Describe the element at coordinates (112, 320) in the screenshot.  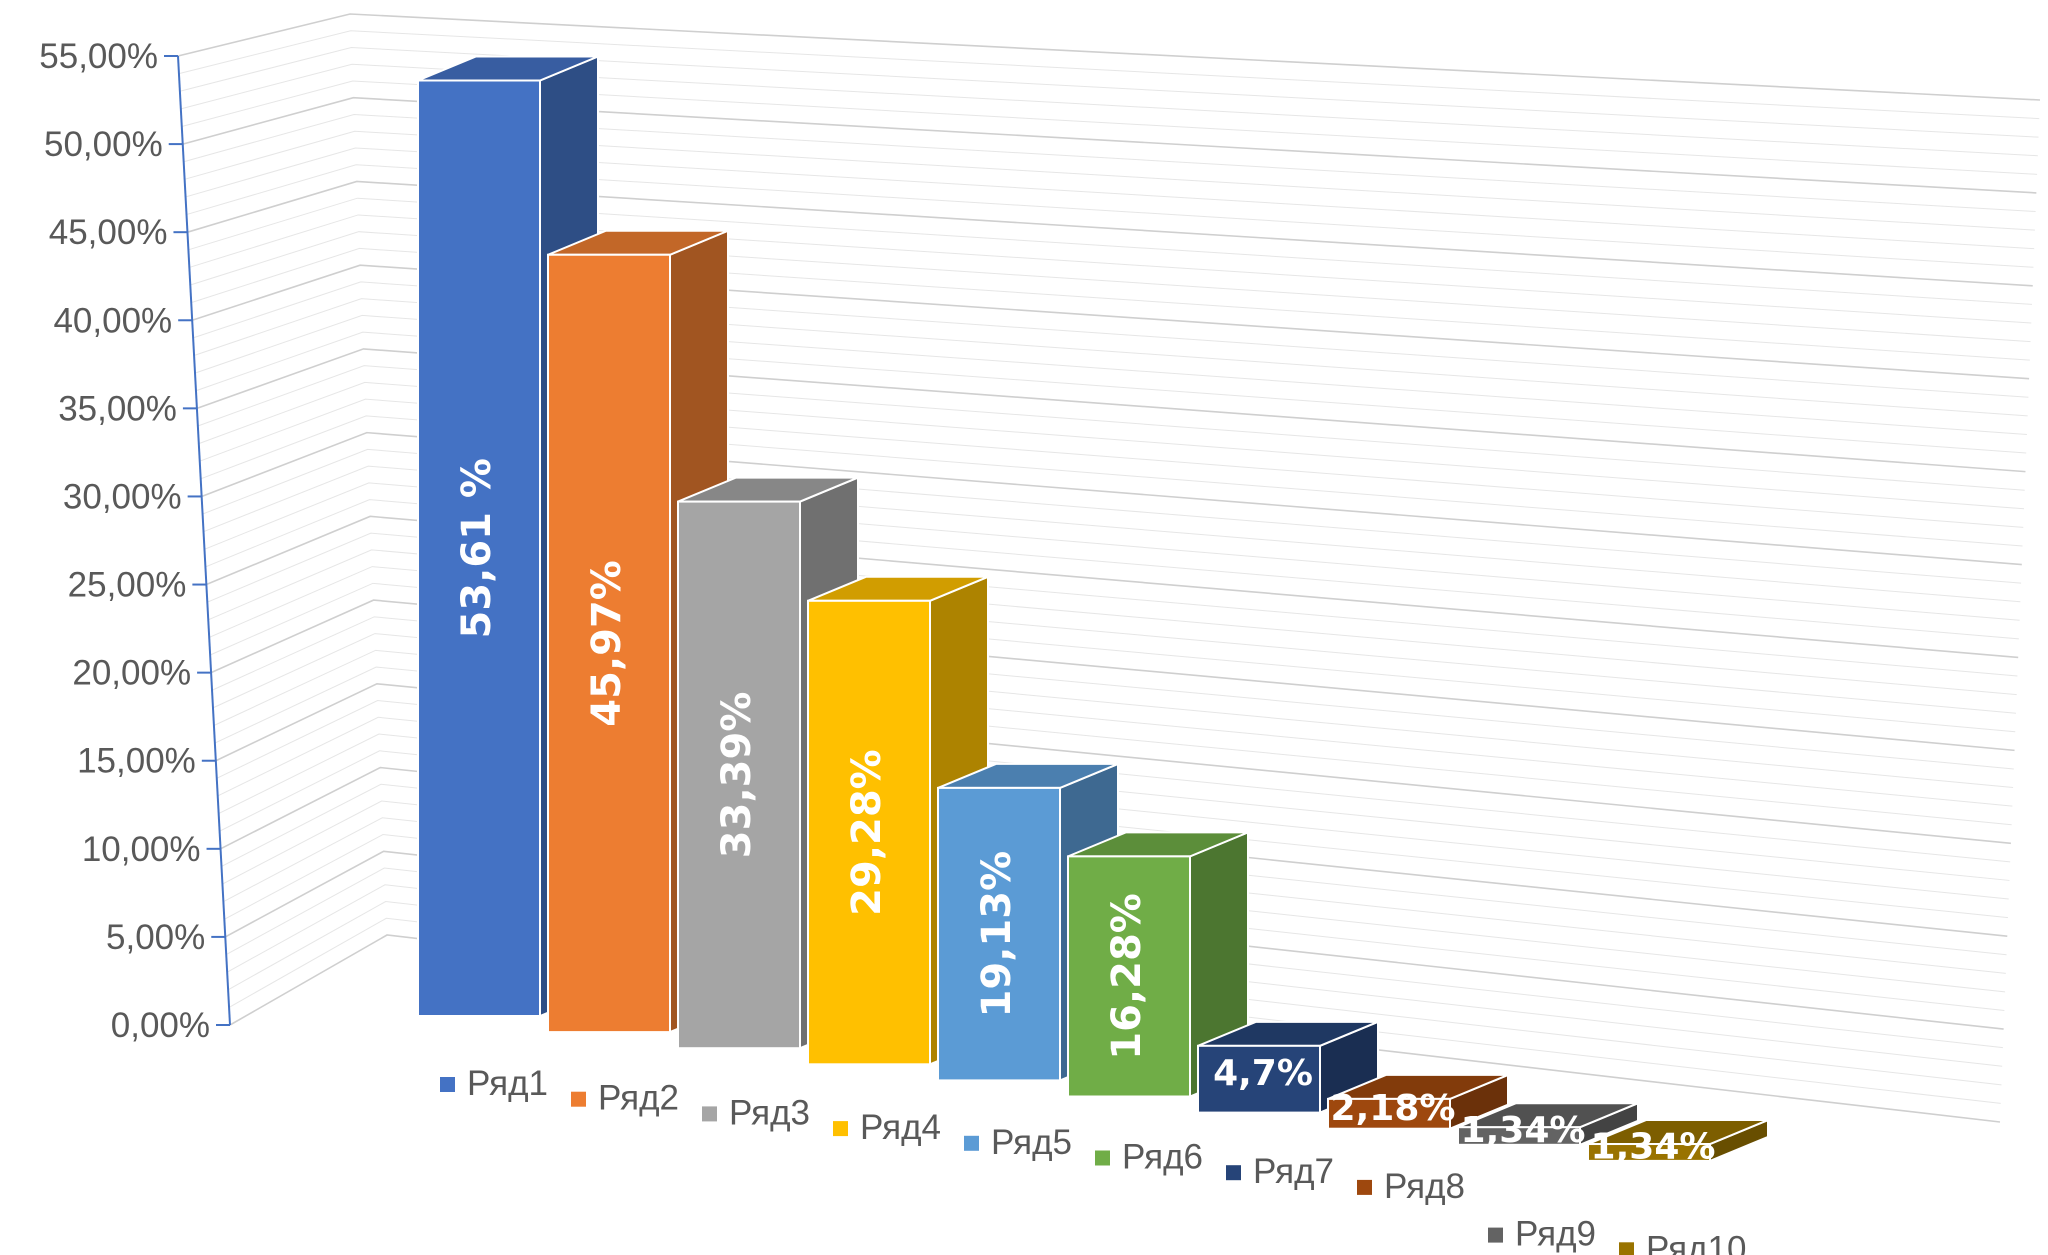
I see `y-tick-label: 40,00%` at that location.